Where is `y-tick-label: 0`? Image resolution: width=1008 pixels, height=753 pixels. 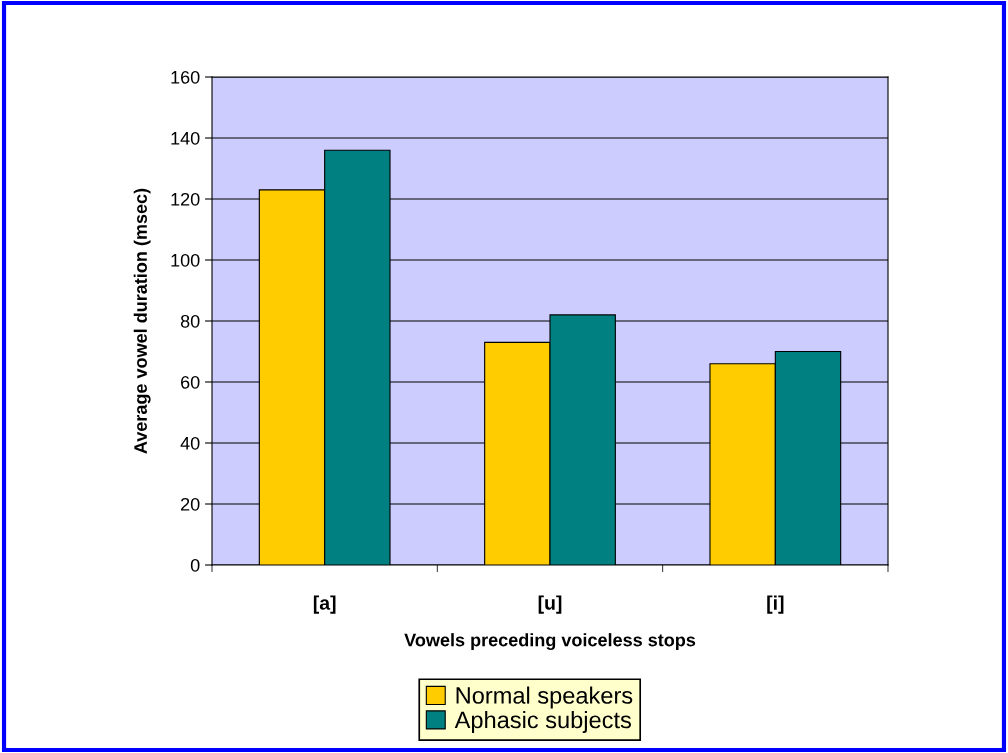 y-tick-label: 0 is located at coordinates (195, 565).